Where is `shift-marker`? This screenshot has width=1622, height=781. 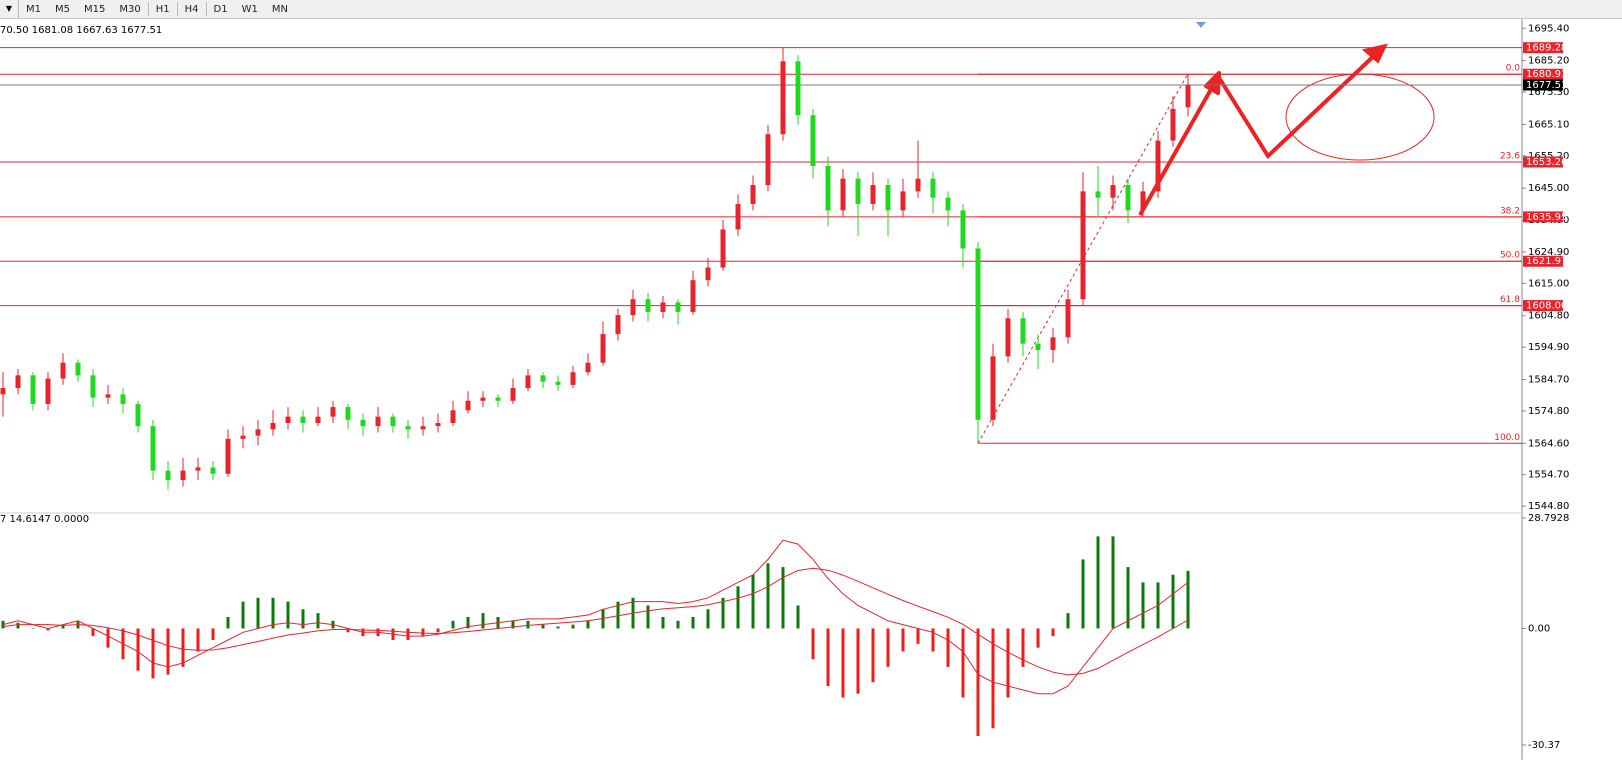
shift-marker is located at coordinates (1201, 25).